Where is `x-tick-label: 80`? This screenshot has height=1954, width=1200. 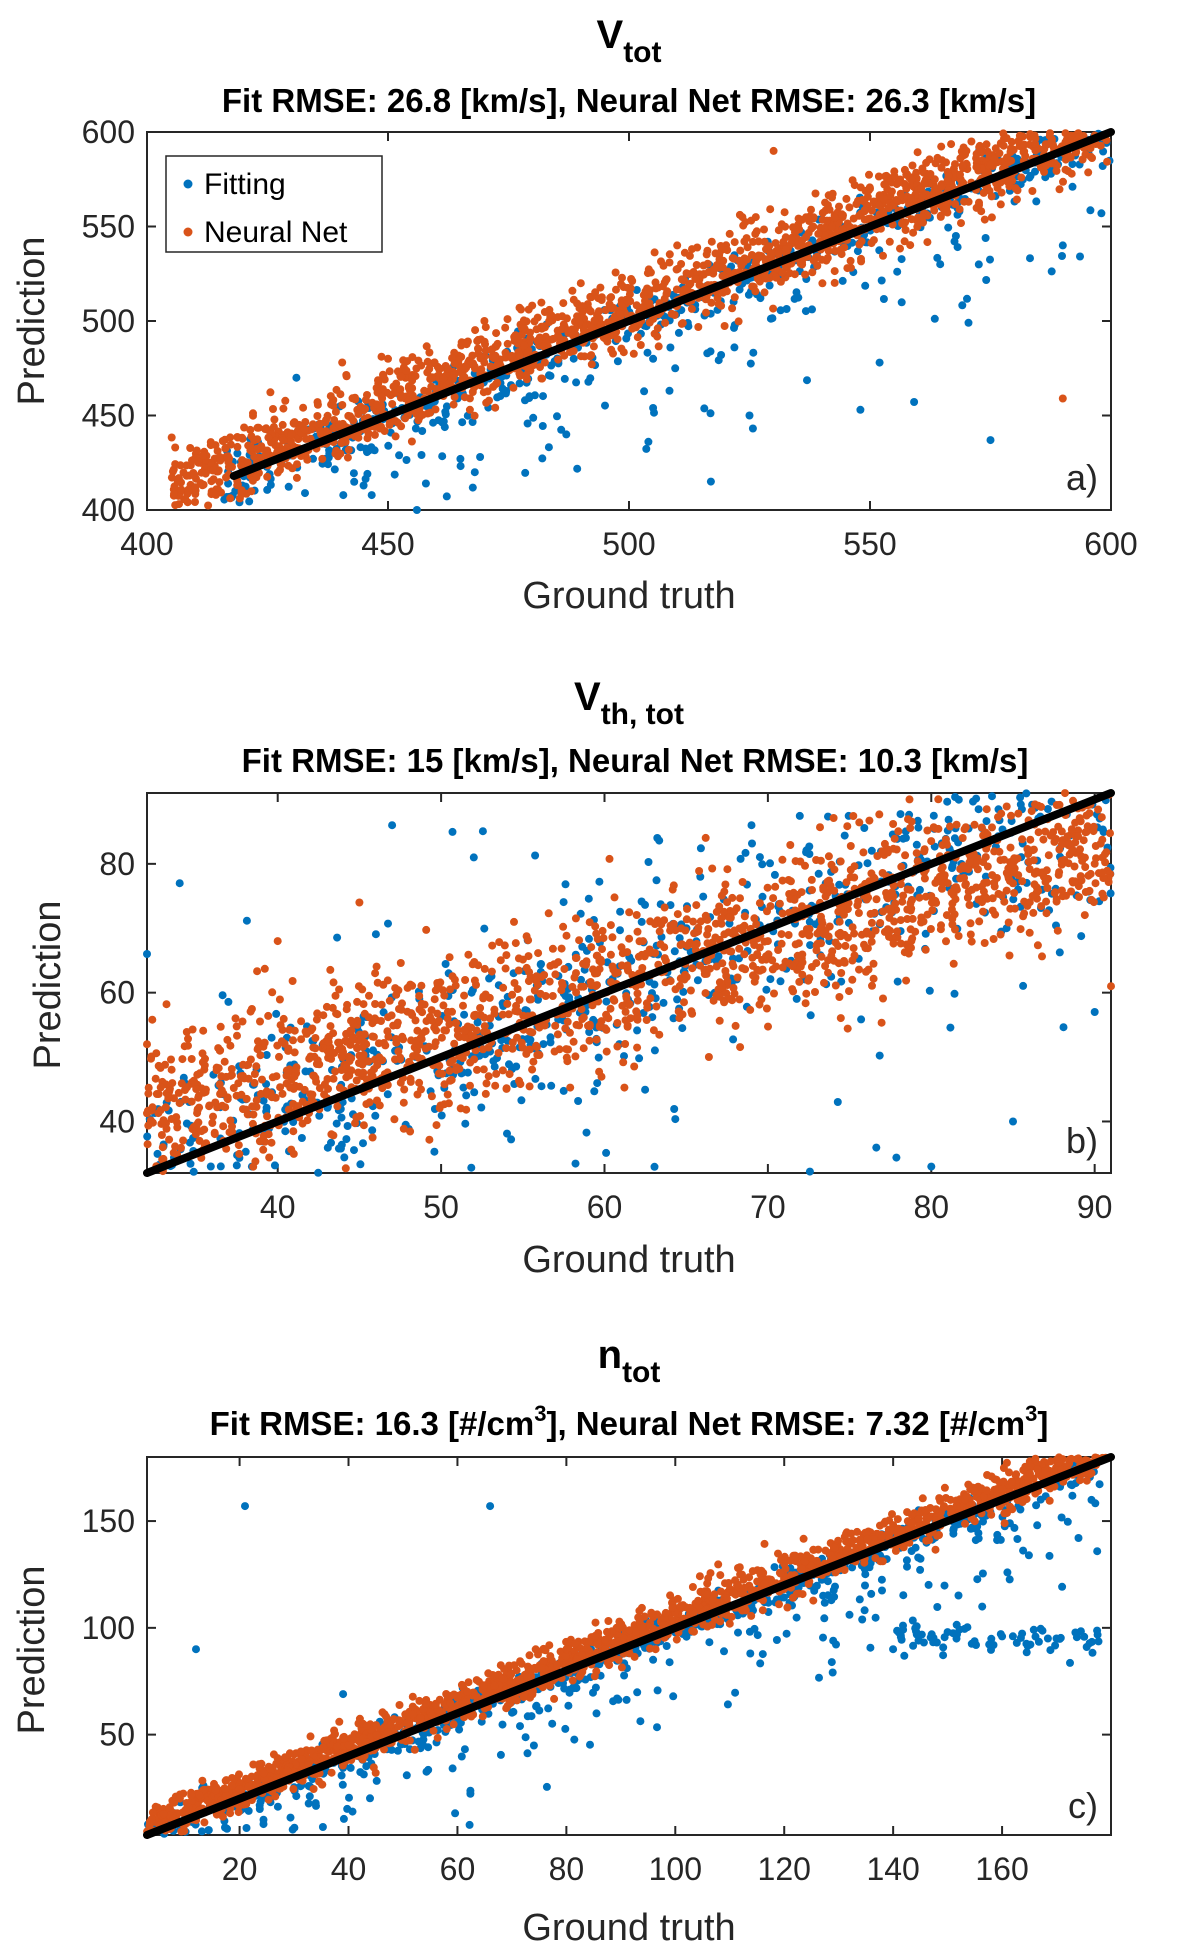
x-tick-label: 80 is located at coordinates (567, 1869).